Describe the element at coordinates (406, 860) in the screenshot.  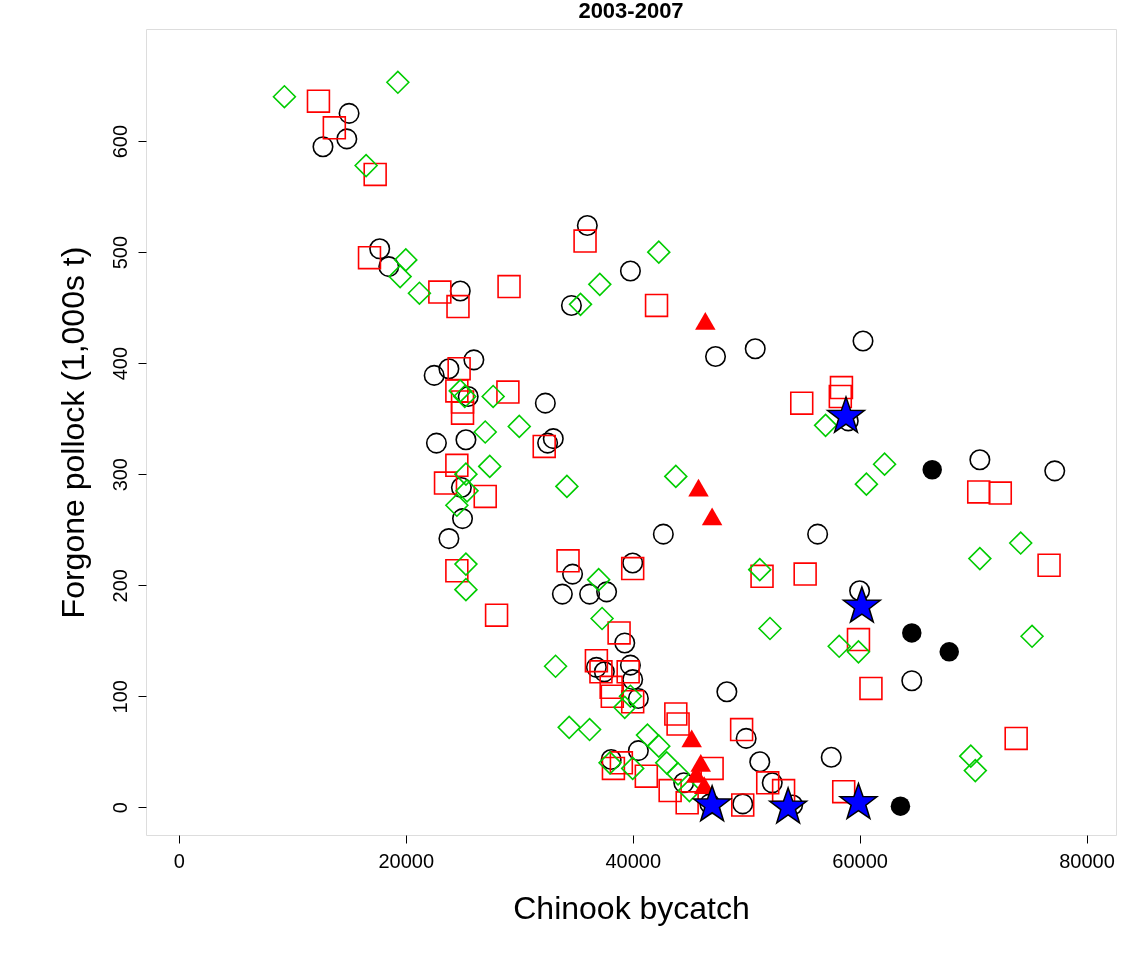
I see `x-tick-label: 20000` at that location.